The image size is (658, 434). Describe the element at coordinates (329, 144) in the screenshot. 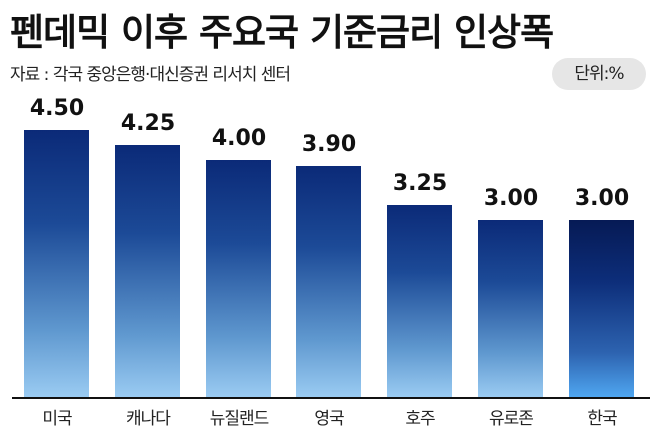

I see `value-label: 3.90` at that location.